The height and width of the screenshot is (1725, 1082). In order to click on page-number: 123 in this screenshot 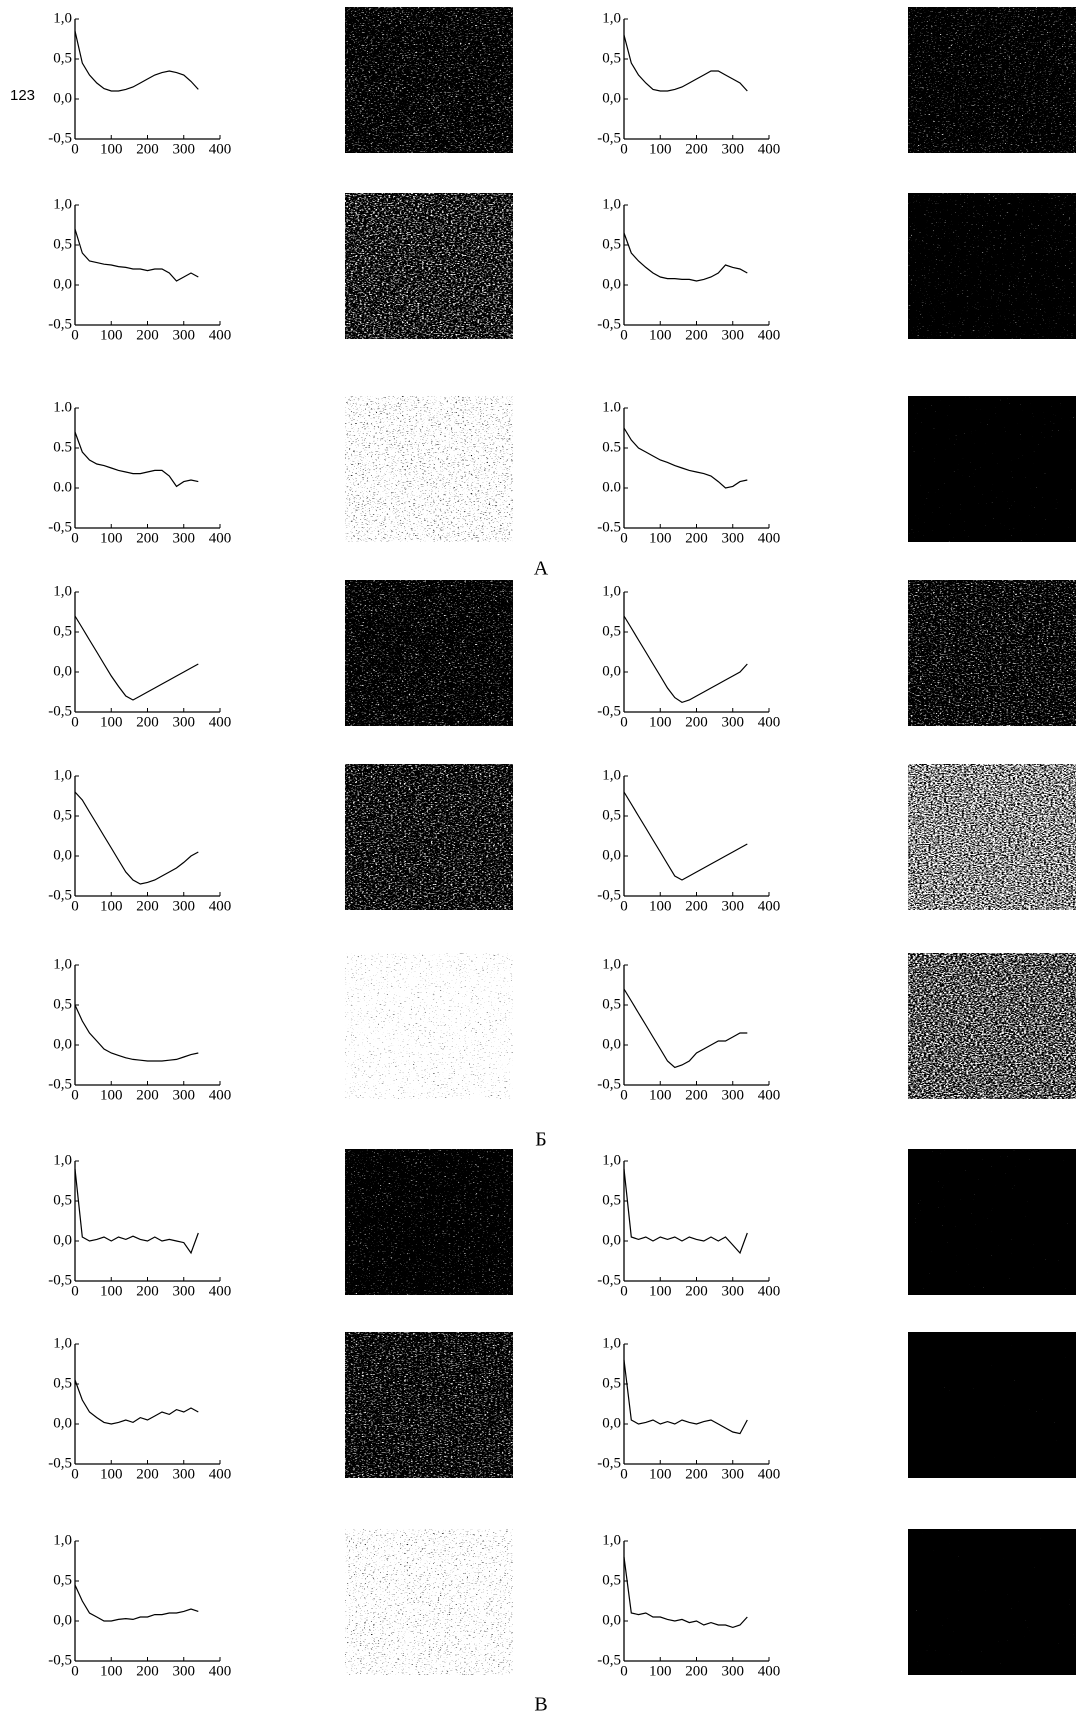, I will do `click(22, 95)`.